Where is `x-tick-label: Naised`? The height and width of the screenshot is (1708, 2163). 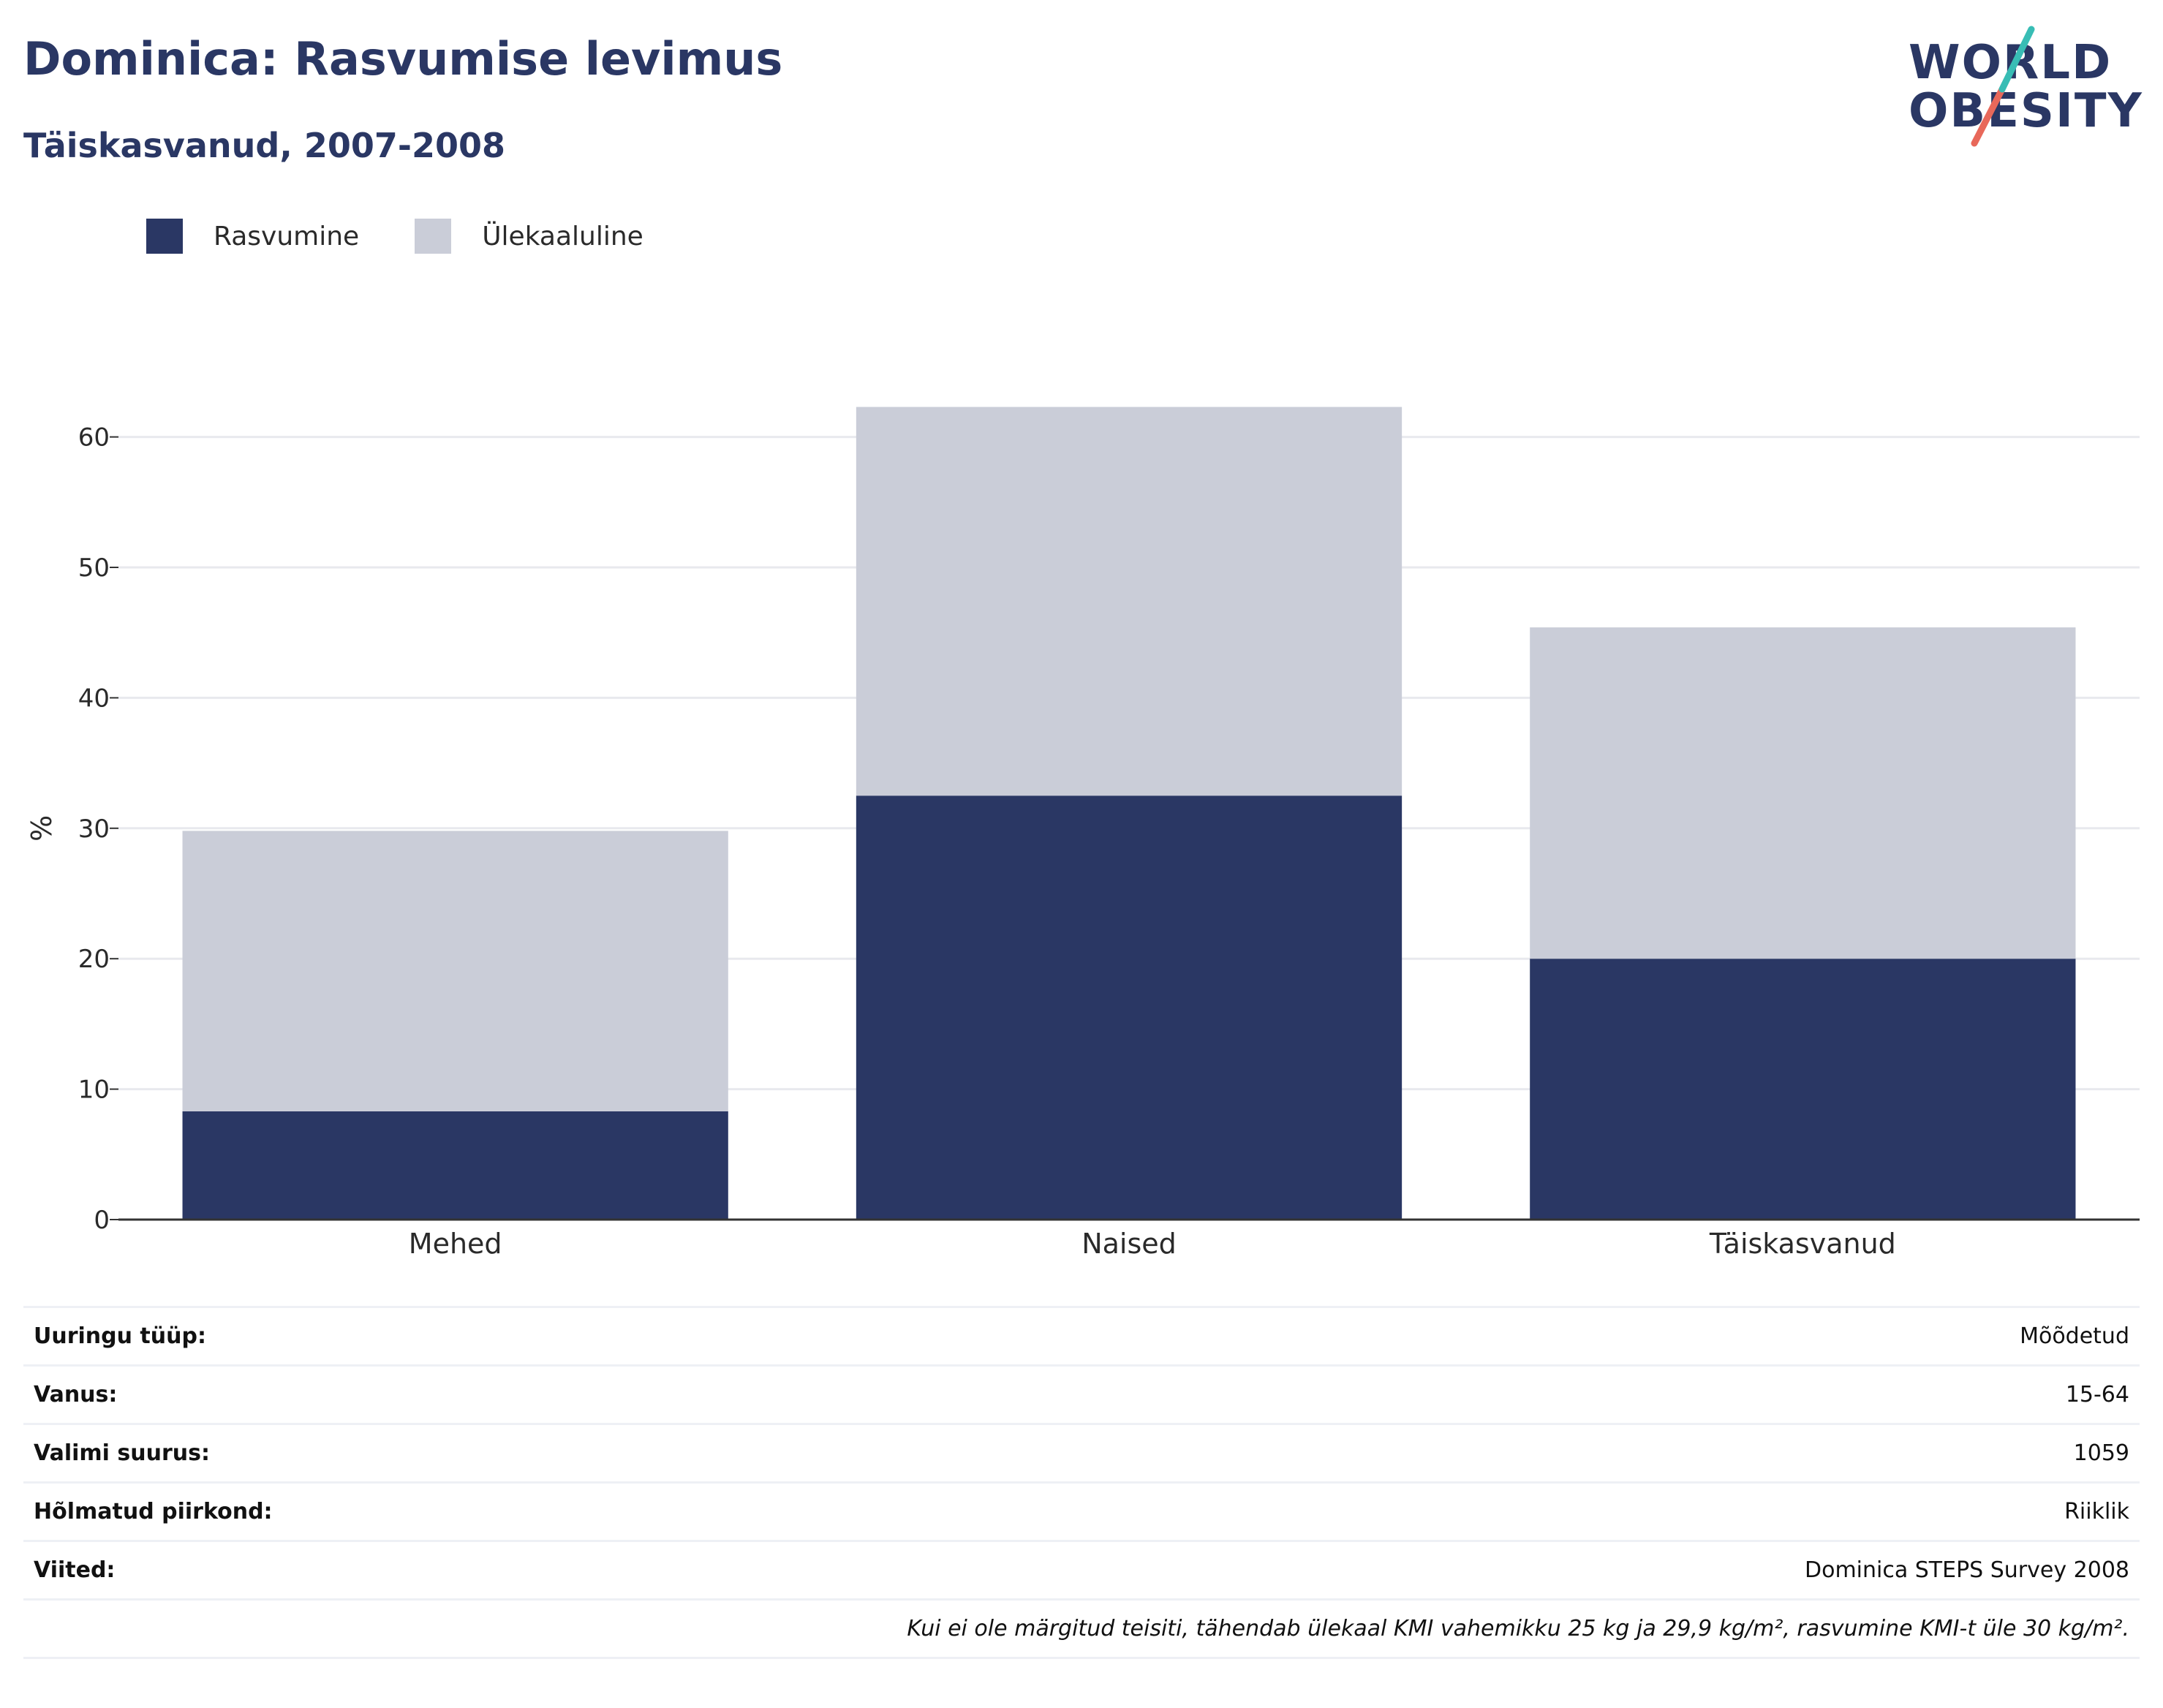
x-tick-label: Naised is located at coordinates (1129, 1244).